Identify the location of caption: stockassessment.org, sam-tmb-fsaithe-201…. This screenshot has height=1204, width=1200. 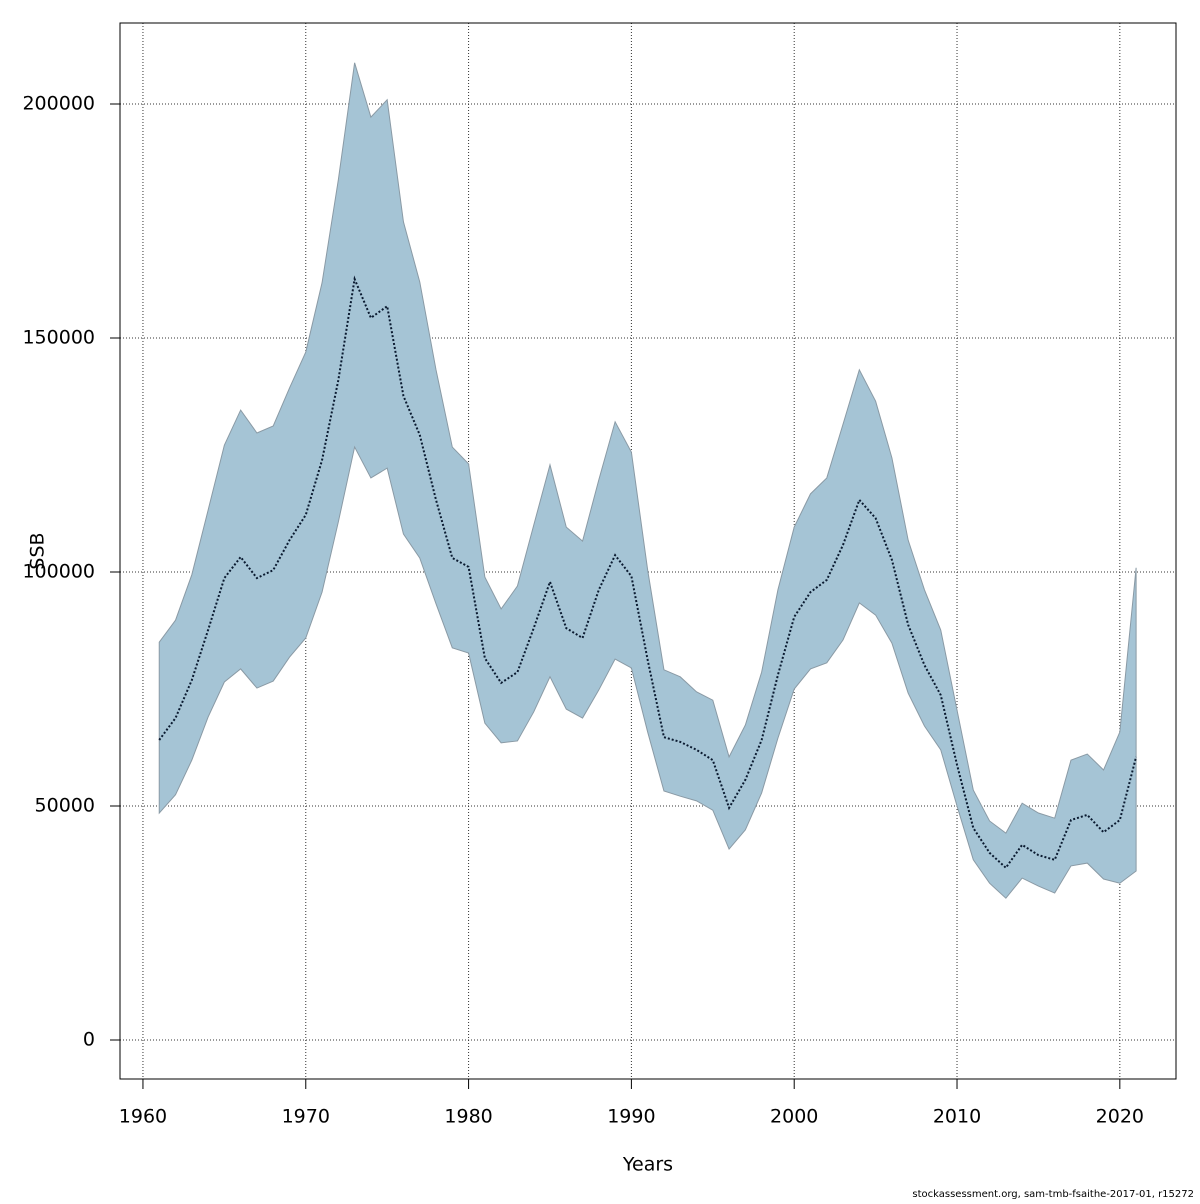
(1053, 1194).